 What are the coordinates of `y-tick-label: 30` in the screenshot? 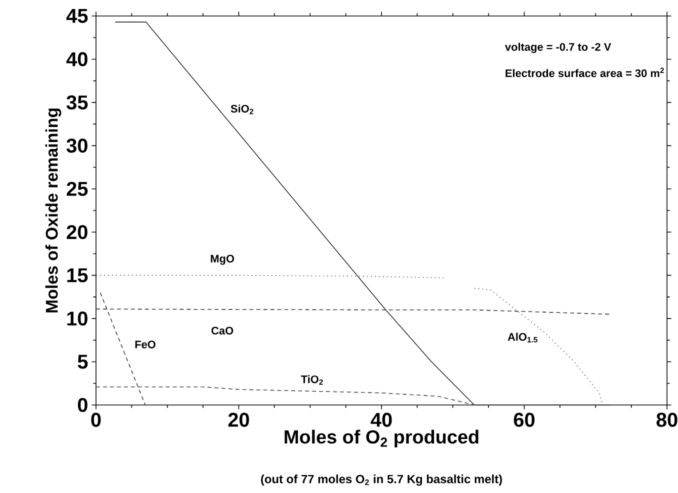 It's located at (77, 145).